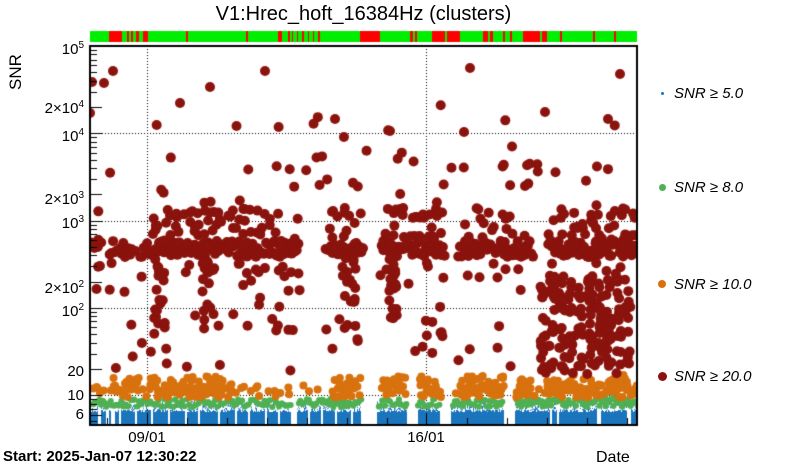  I want to click on y-tick-label: 2×10⁴, so click(64, 108).